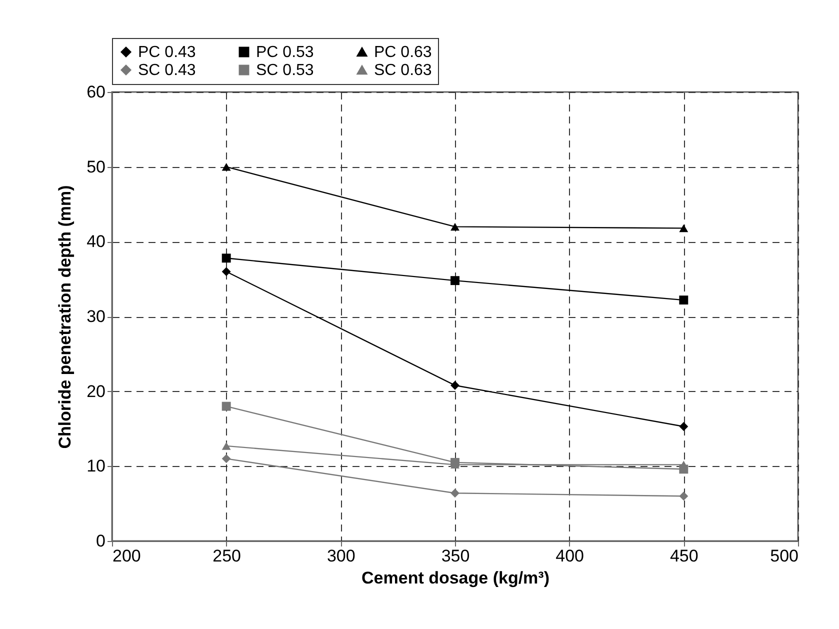 This screenshot has height=629, width=839. What do you see at coordinates (96, 316) in the screenshot?
I see `y-tick-label: 30` at bounding box center [96, 316].